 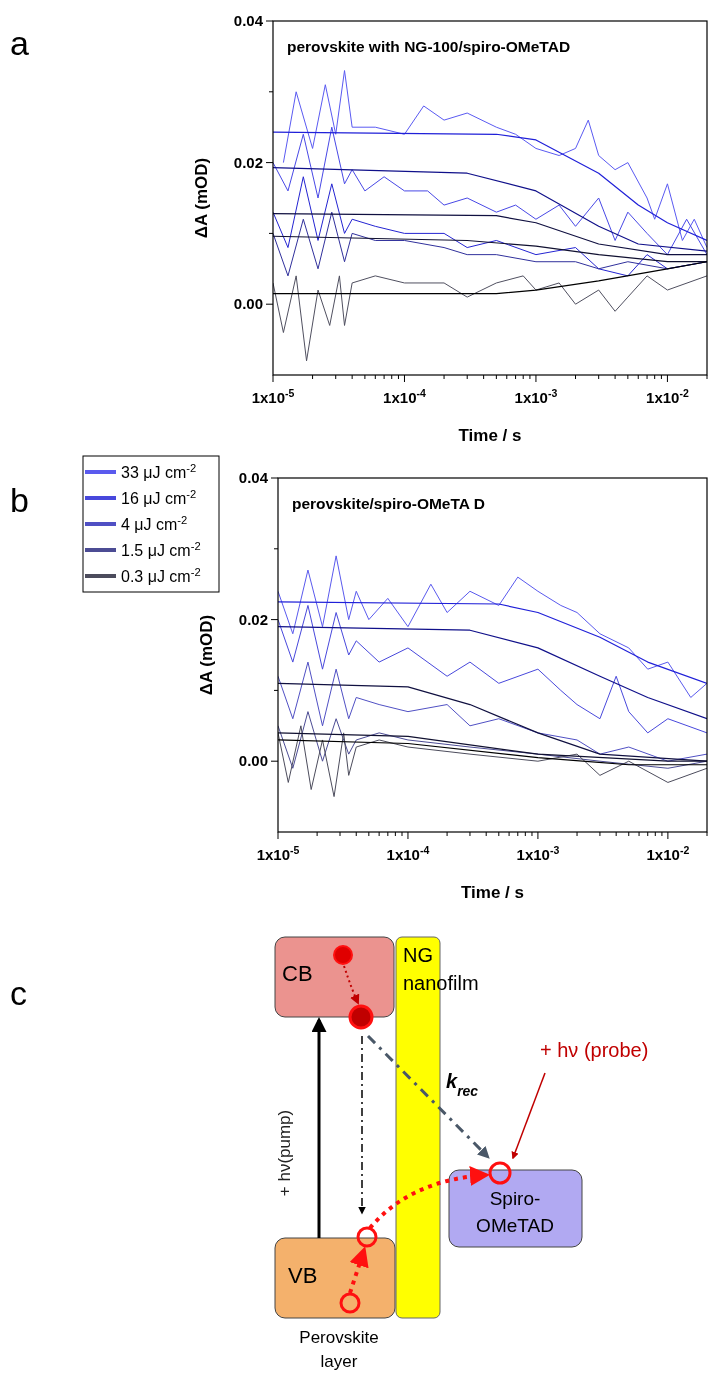 I want to click on text: Spiro-, so click(x=515, y=1198).